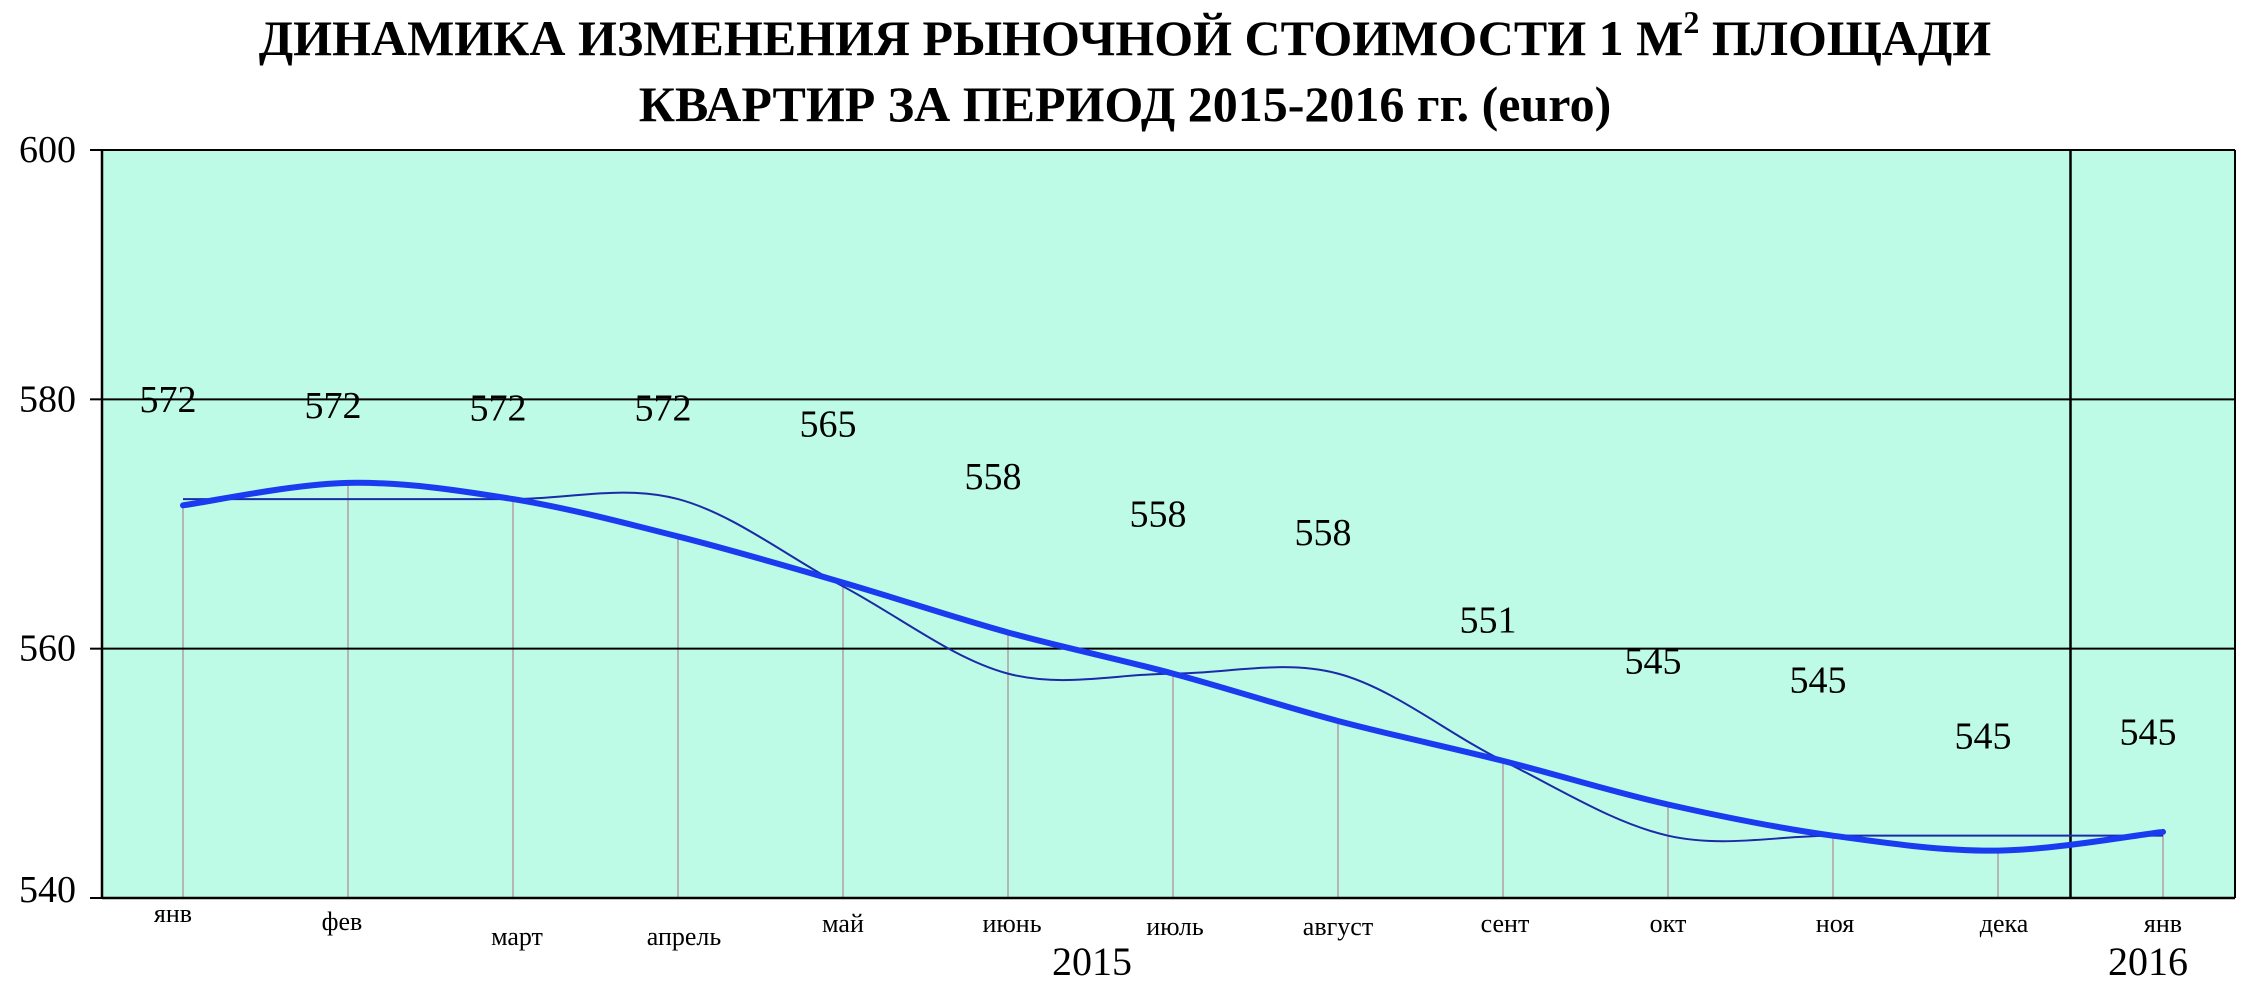 This screenshot has height=993, width=2250. What do you see at coordinates (47, 399) in the screenshot?
I see `y-tick-label: 580` at bounding box center [47, 399].